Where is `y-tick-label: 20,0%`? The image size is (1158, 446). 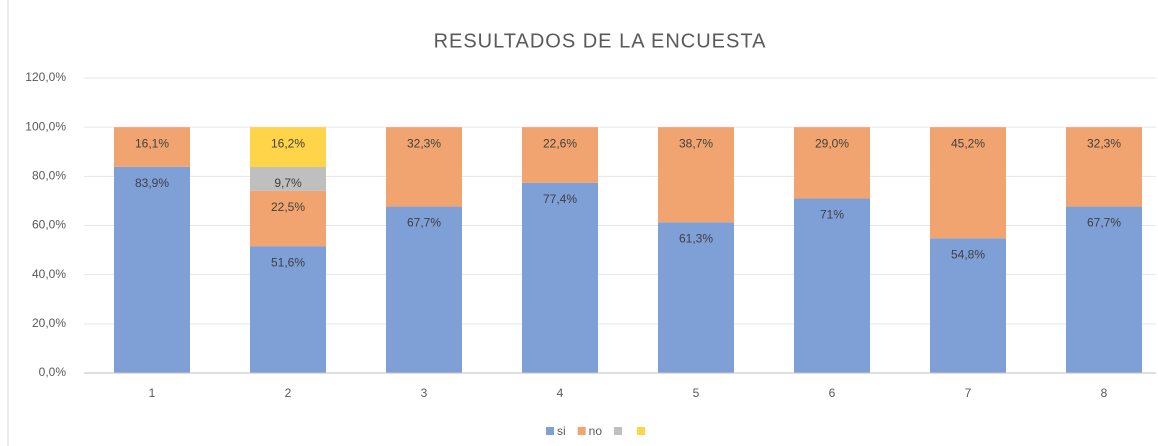
y-tick-label: 20,0% is located at coordinates (49, 323).